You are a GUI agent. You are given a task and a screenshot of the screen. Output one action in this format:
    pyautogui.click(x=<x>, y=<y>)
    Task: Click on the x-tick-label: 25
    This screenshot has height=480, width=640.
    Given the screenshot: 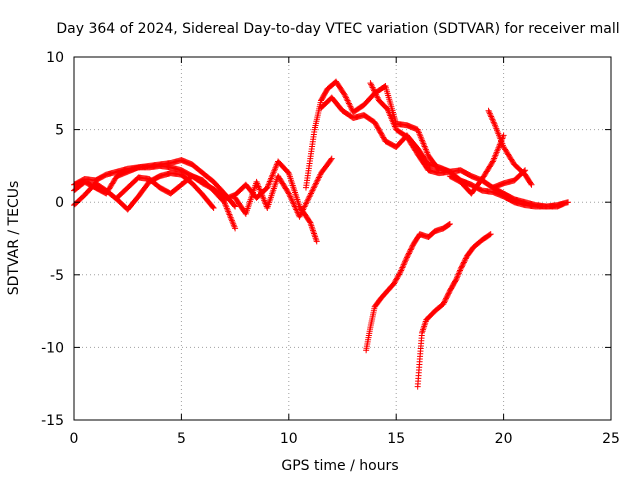 What is the action you would take?
    pyautogui.click(x=611, y=439)
    